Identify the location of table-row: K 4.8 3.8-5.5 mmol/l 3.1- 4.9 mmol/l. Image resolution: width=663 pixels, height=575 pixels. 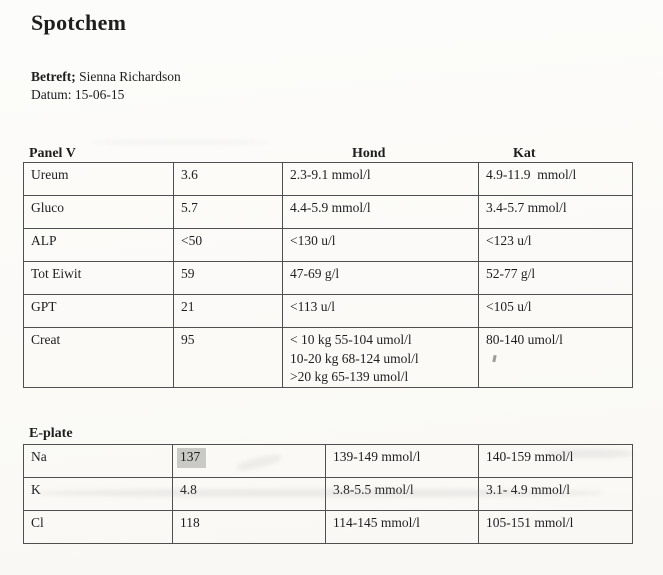
(328, 494).